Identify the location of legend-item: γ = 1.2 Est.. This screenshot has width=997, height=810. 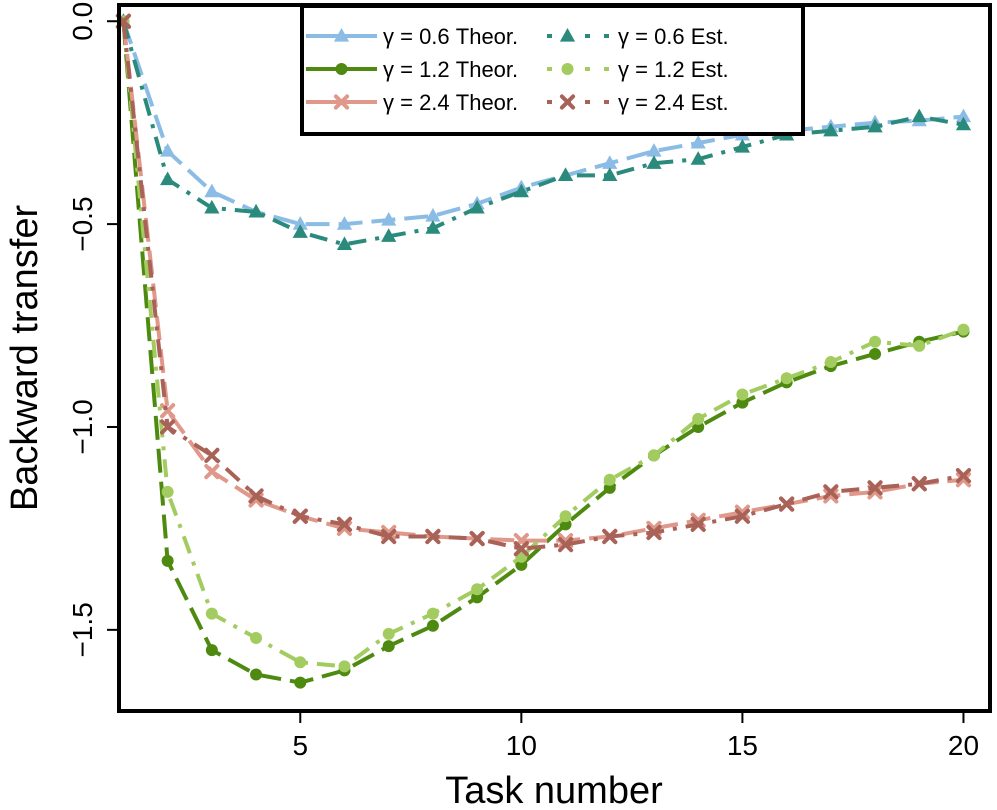
(638, 69).